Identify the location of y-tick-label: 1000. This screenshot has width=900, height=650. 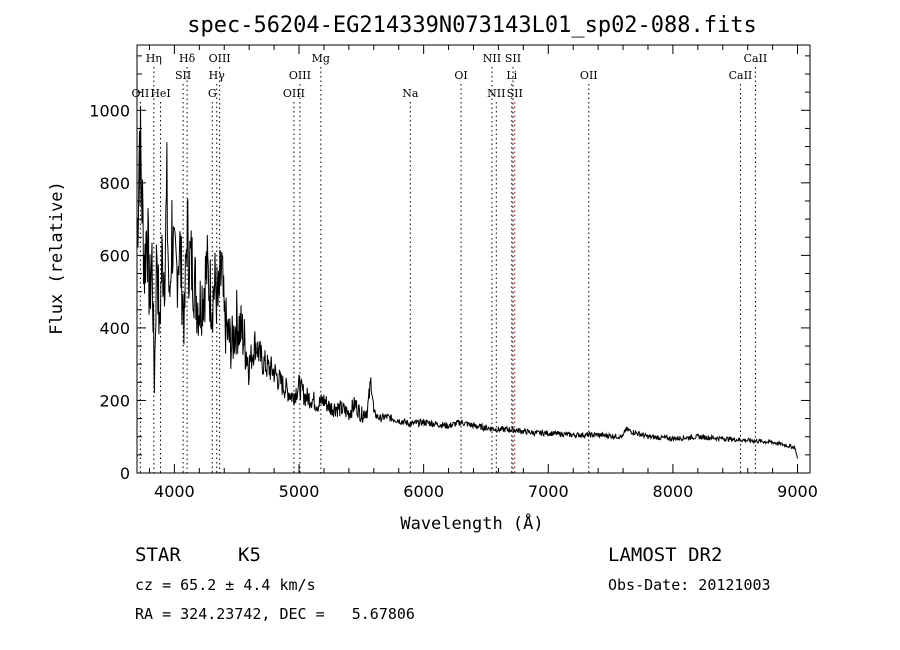
(109, 110).